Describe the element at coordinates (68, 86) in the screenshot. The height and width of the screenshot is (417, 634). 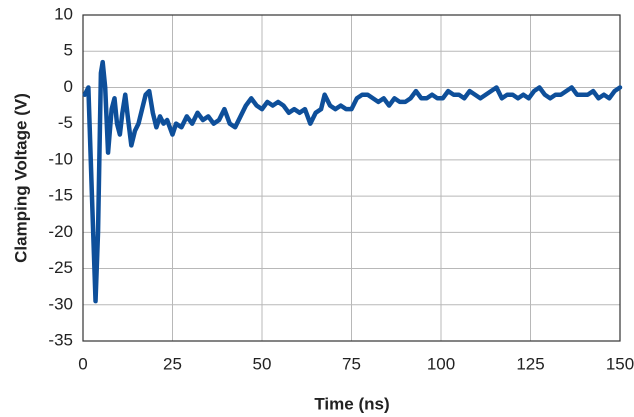
I see `y-tick-label: 0` at that location.